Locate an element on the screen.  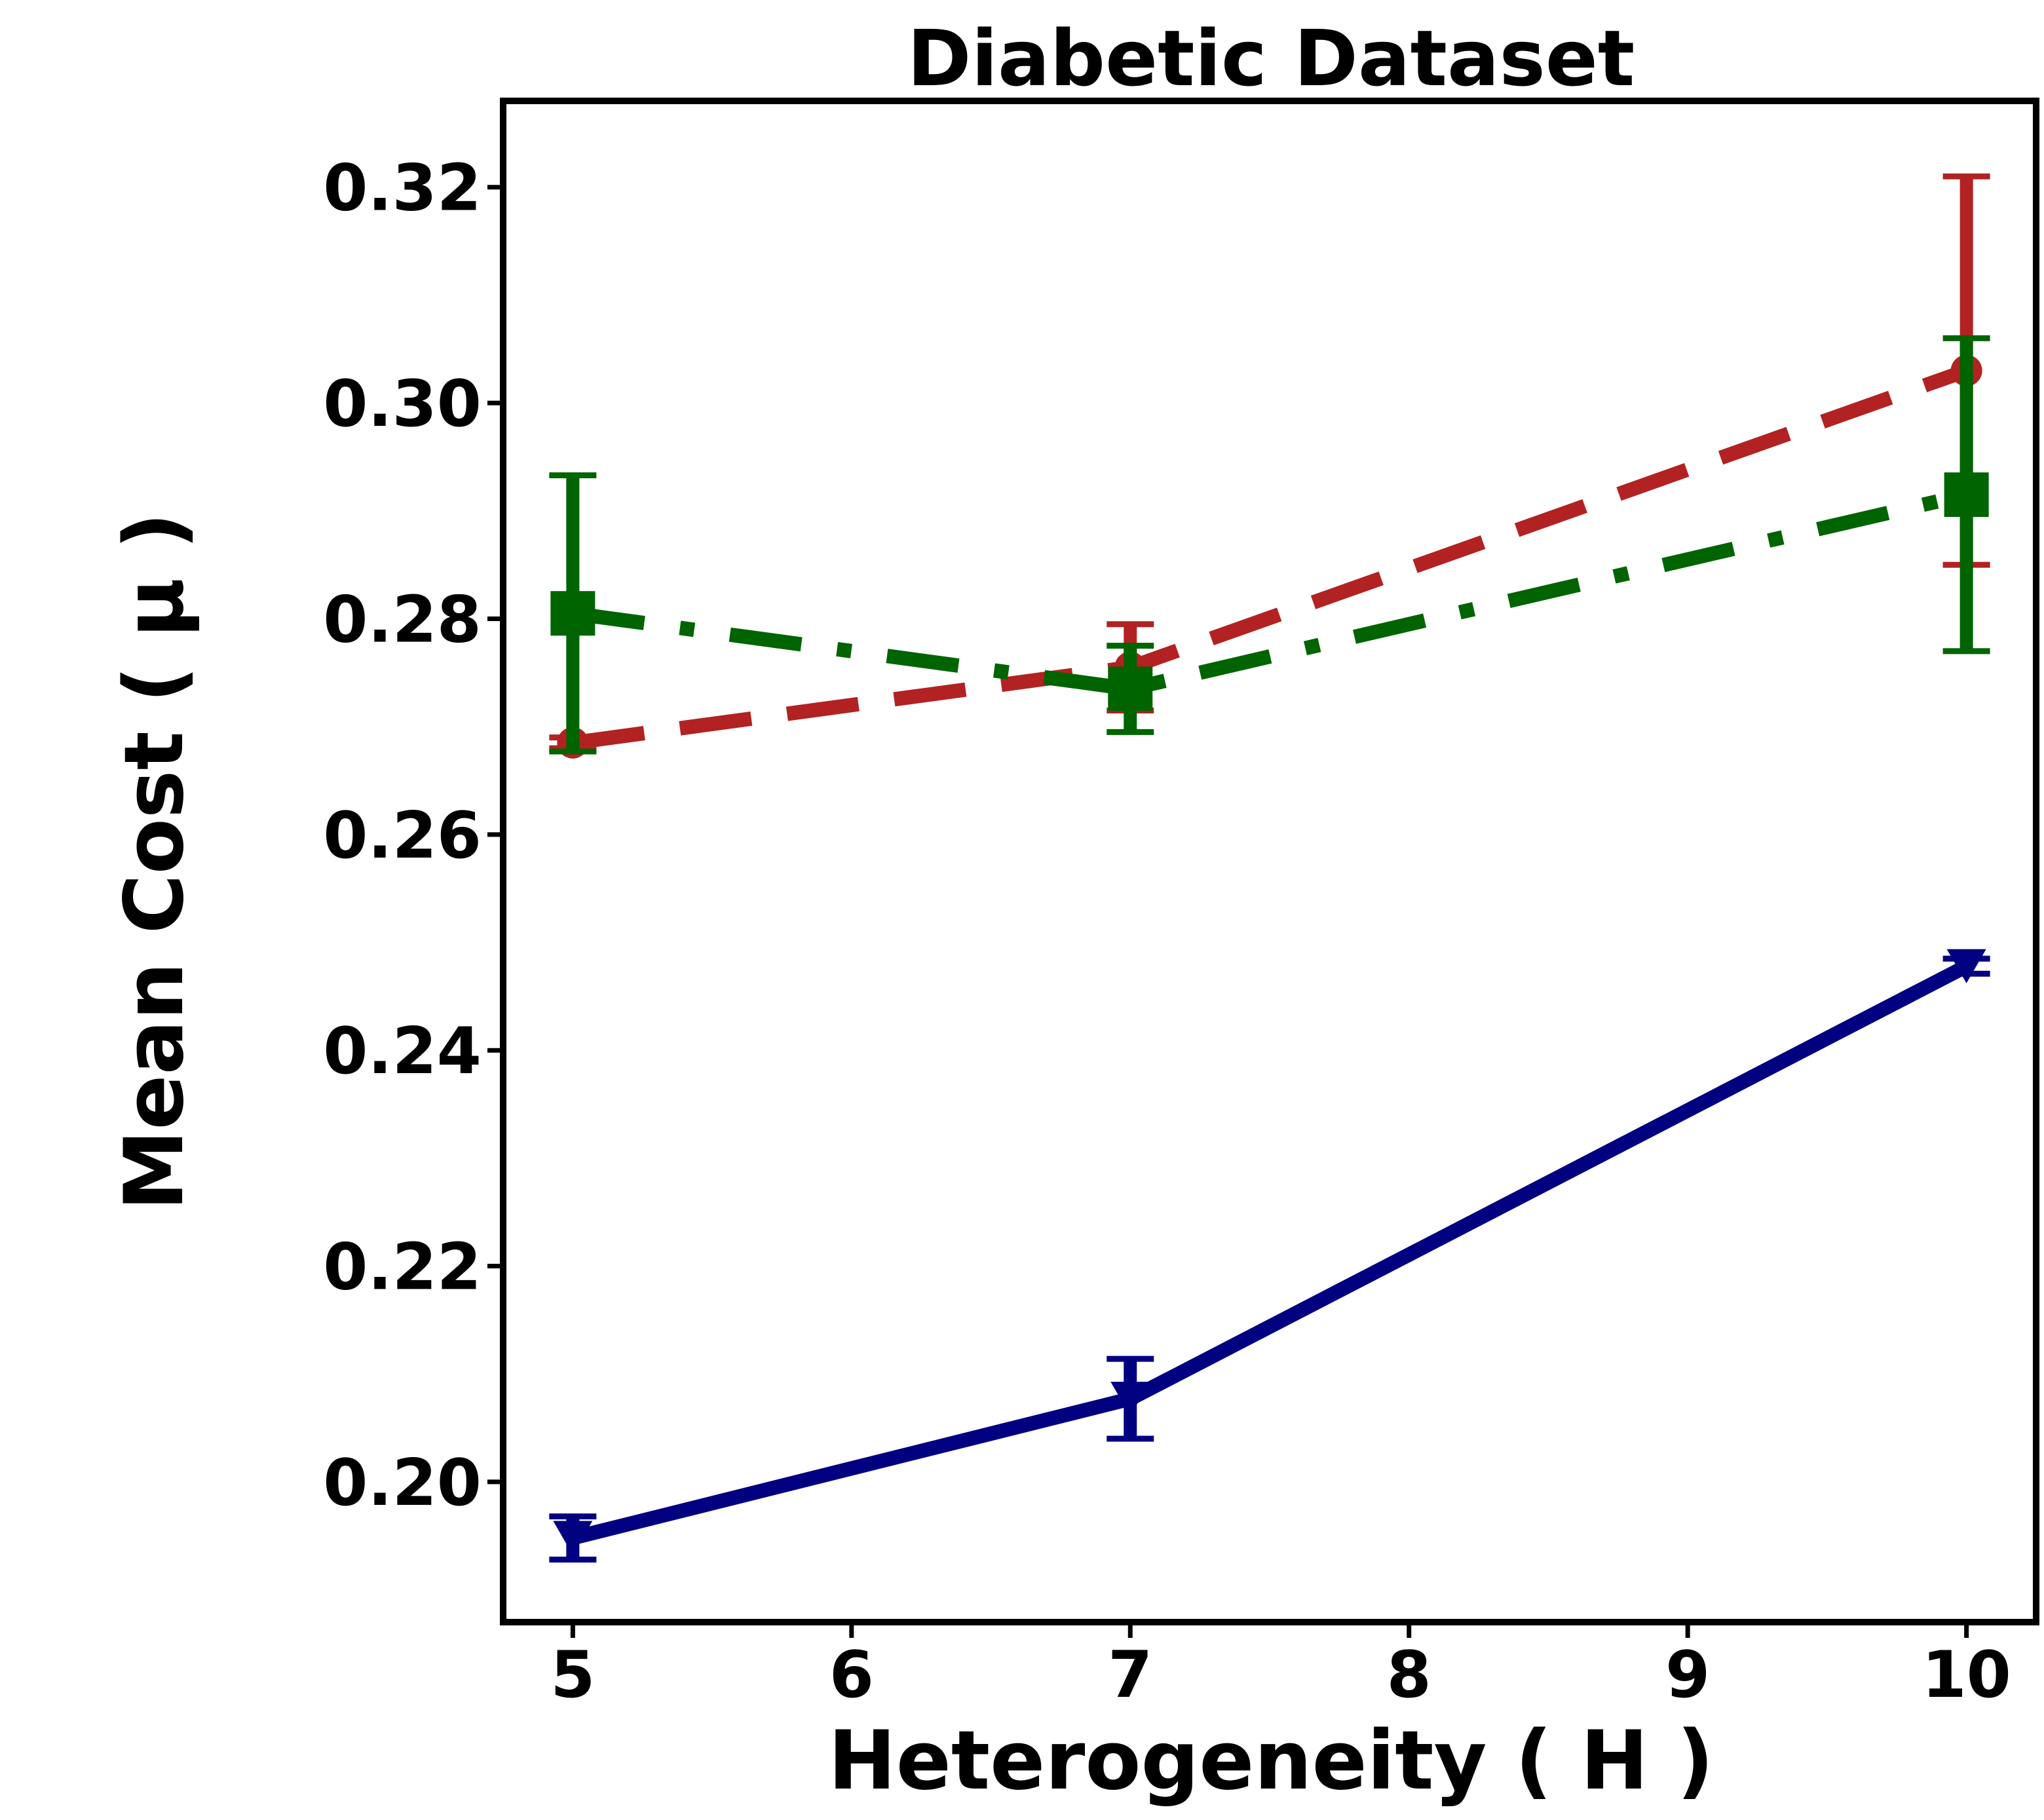
y-axis-label: Mean Cost ( μ ) is located at coordinates (154, 861).